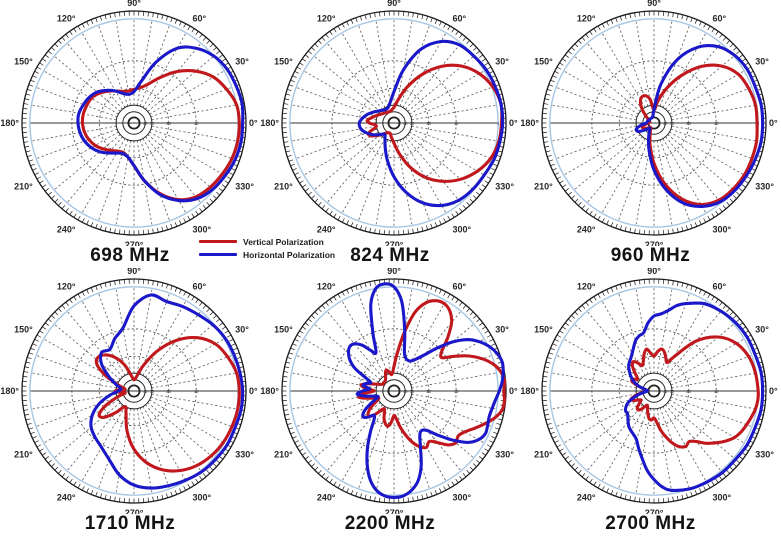  What do you see at coordinates (390, 255) in the screenshot?
I see `plot-title-824mhz: 824 MHz` at bounding box center [390, 255].